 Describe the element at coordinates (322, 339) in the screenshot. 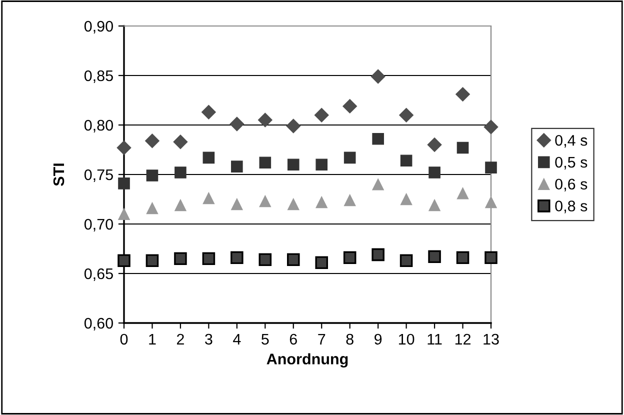

I see `x-tick-label: 7` at that location.